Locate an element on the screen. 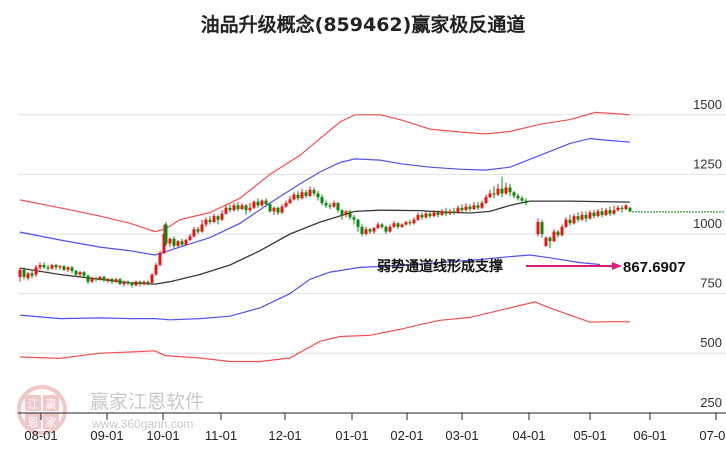 The height and width of the screenshot is (450, 726). x-tick-label: 09-01 is located at coordinates (106, 435).